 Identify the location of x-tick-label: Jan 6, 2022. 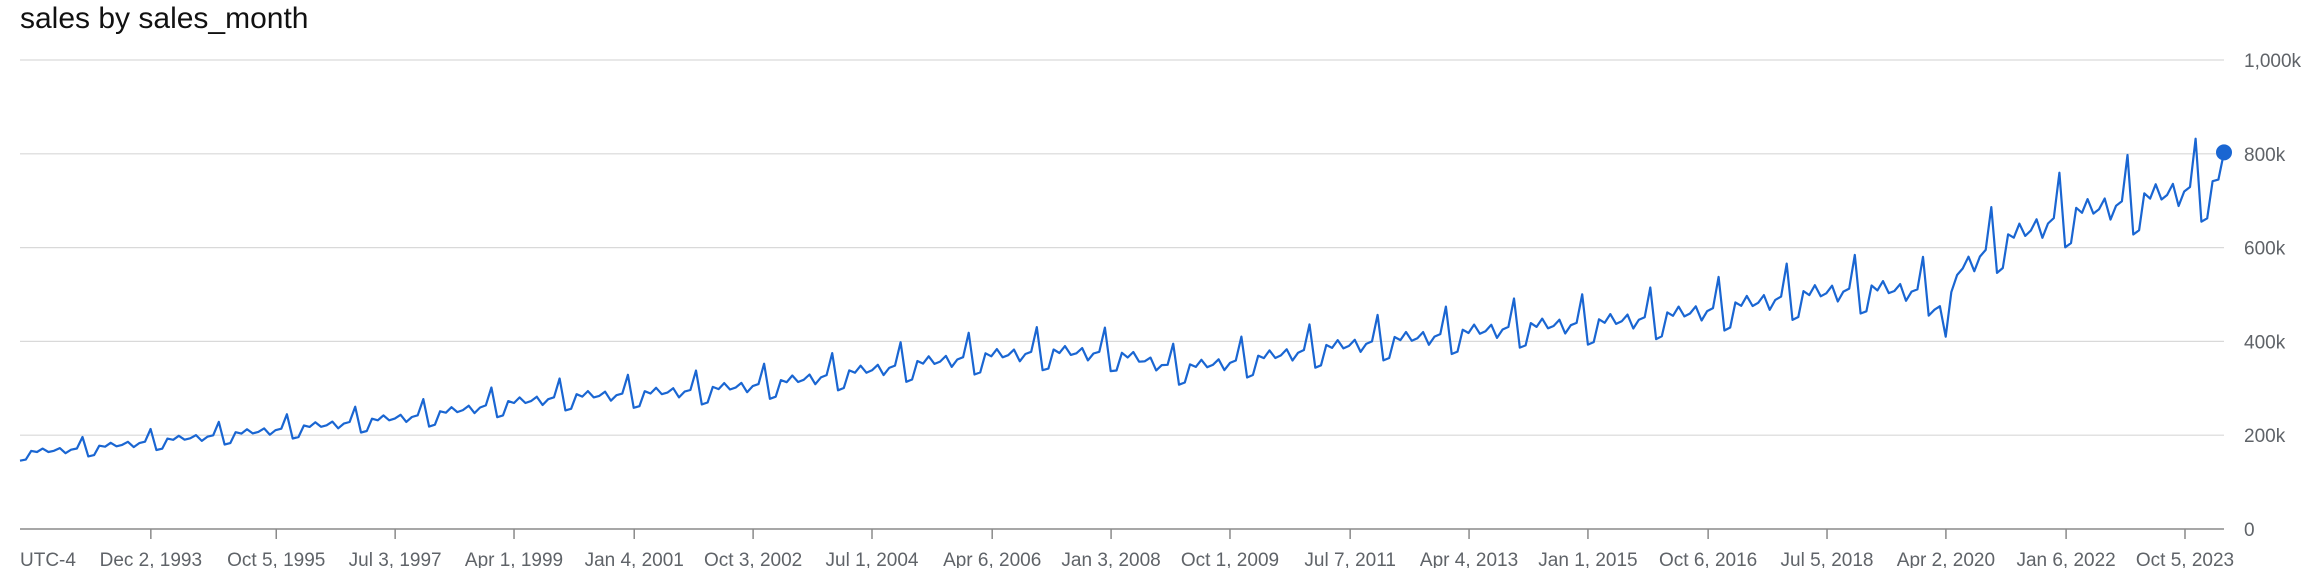
(2065, 559).